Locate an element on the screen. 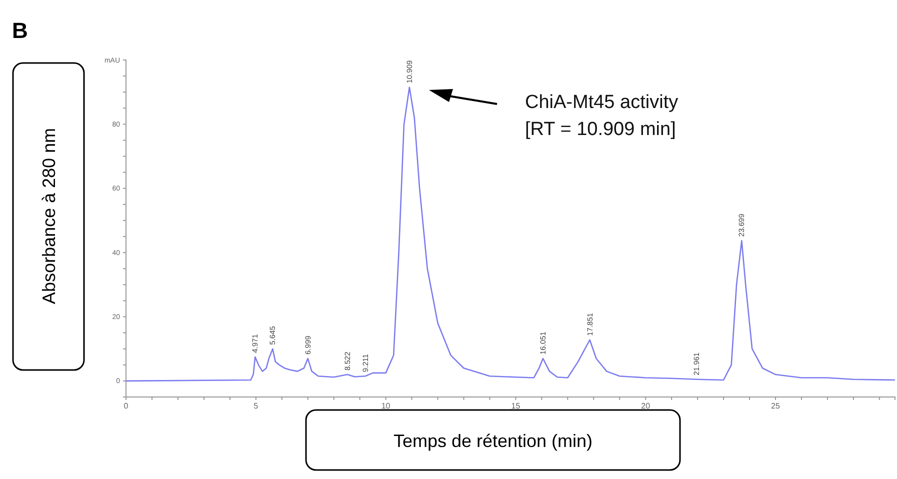  x-tick-label: 15 is located at coordinates (516, 406).